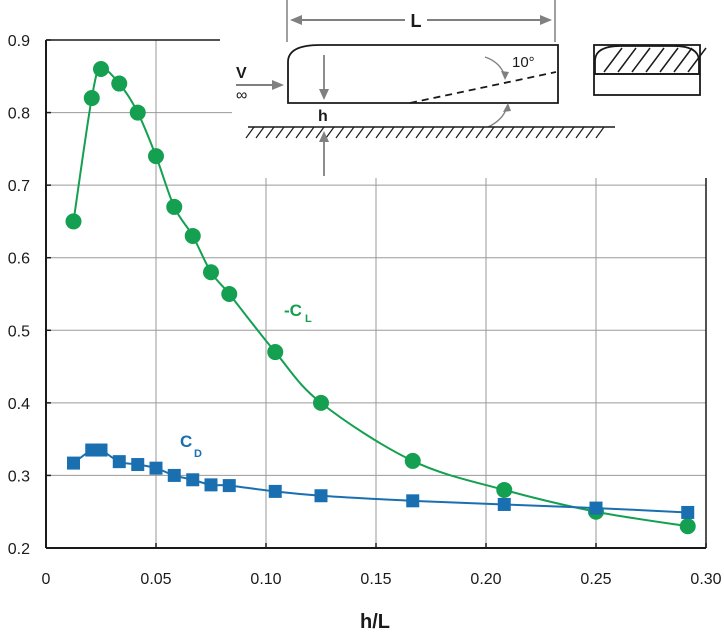 The width and height of the screenshot is (724, 635). I want to click on angle-arc-arrowhead, so click(505, 75).